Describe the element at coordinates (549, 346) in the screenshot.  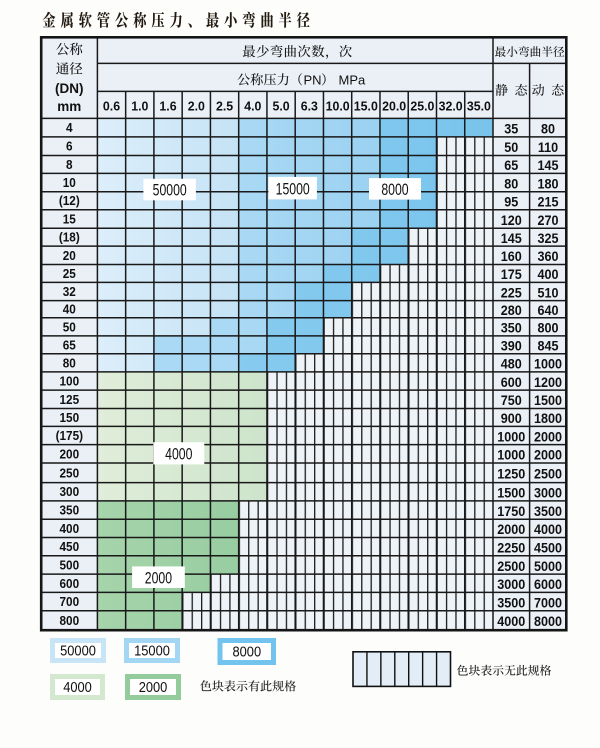
I see `svg-text: 845` at that location.